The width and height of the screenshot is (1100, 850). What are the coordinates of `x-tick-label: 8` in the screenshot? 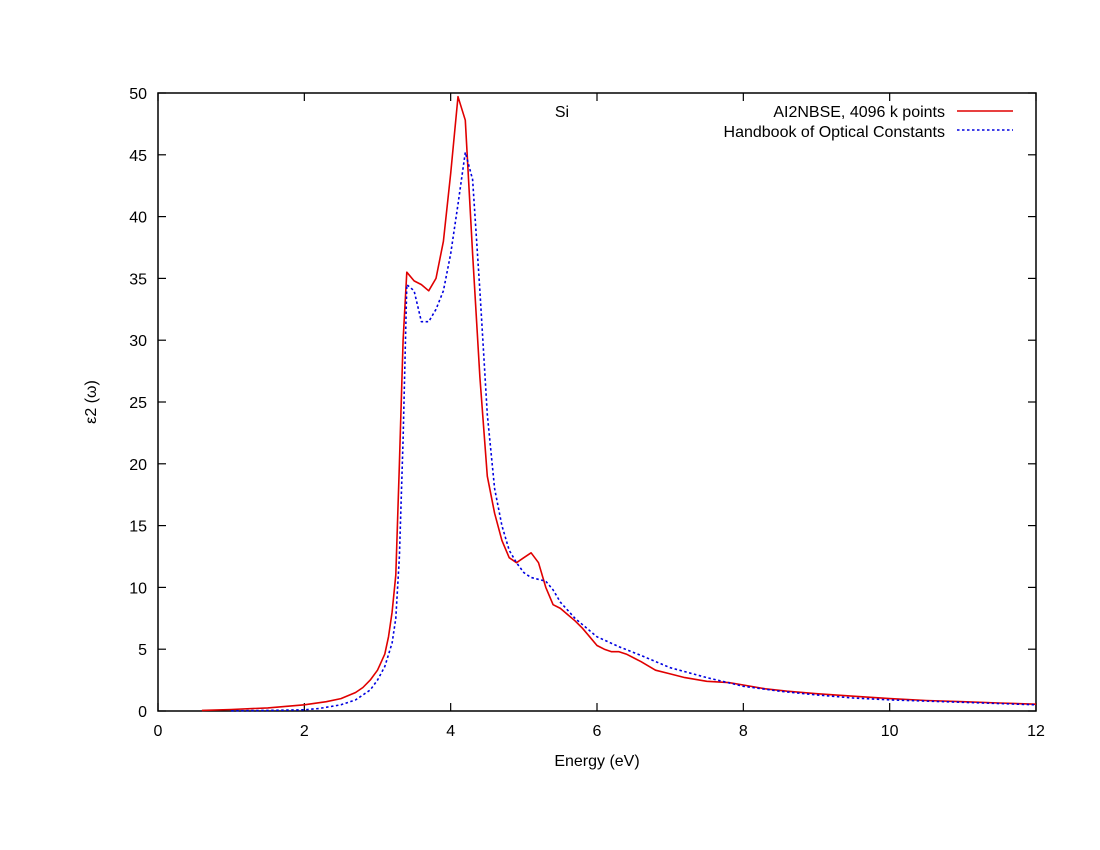 It's located at (743, 731).